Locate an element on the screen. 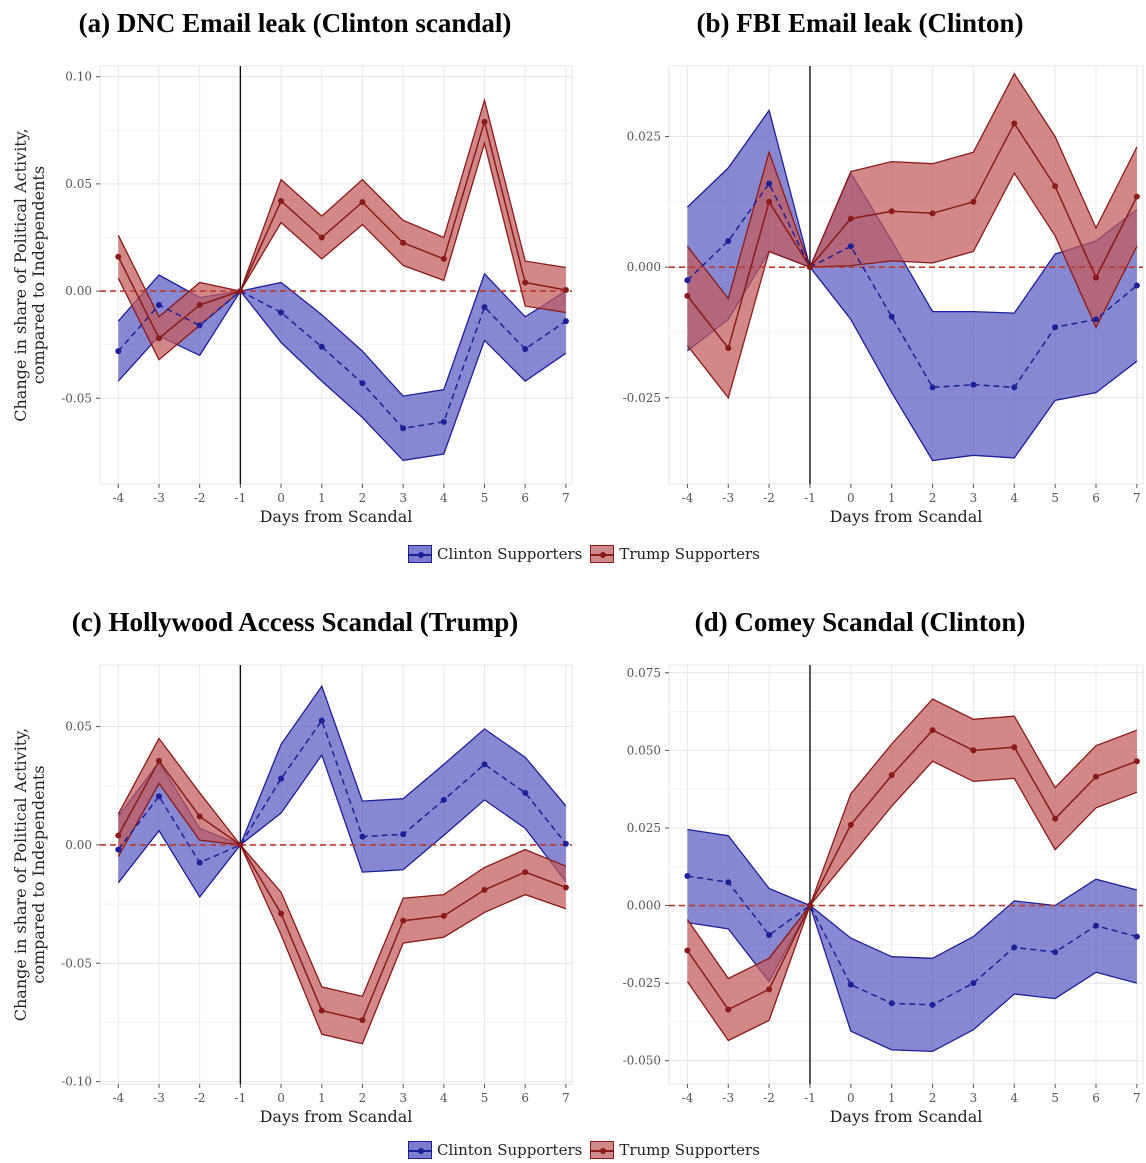  y-axis-label: compared to Independents is located at coordinates (38, 275).